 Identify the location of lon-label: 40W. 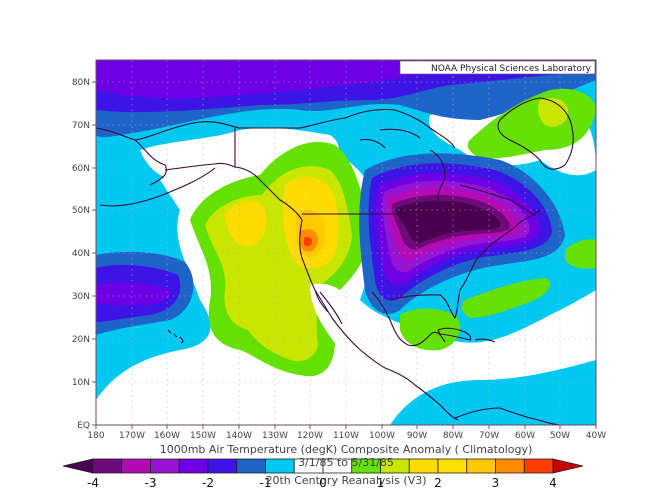
(596, 436).